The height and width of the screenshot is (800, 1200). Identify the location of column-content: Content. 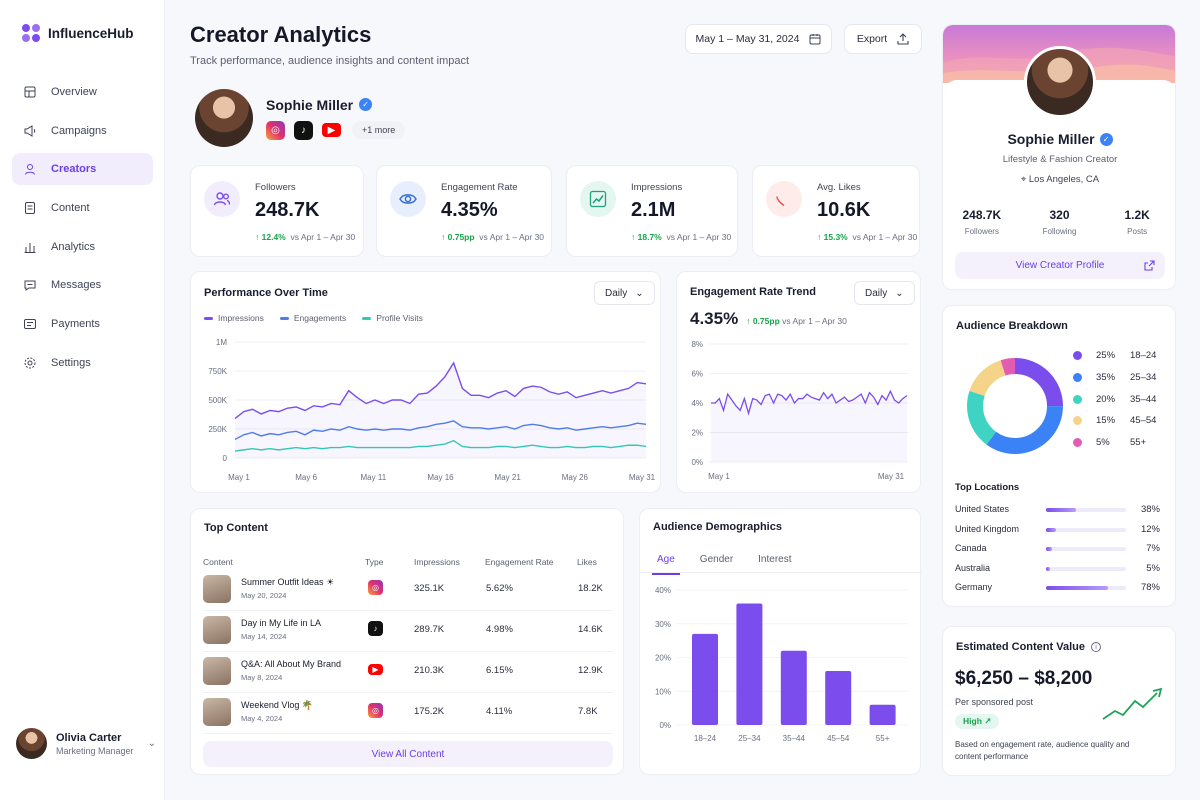
(218, 562).